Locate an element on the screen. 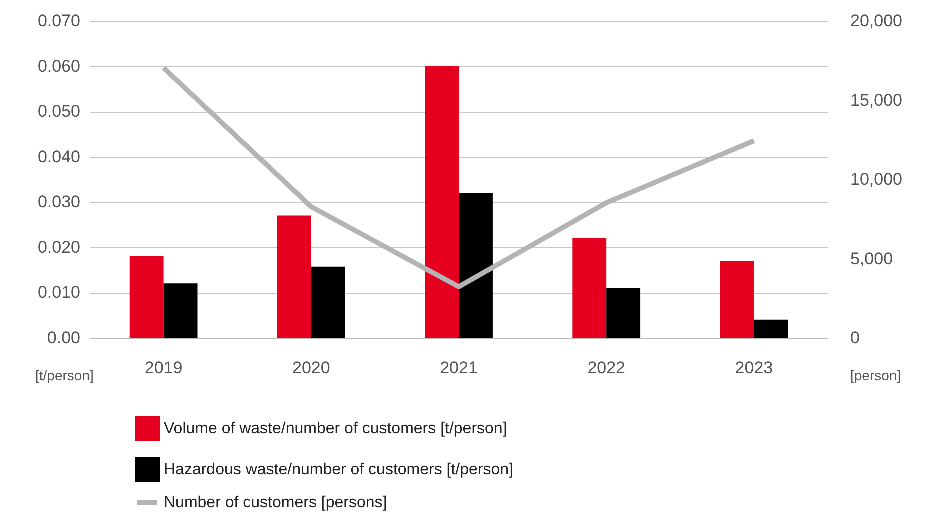  y-tick-label: 0.010 is located at coordinates (59, 292).